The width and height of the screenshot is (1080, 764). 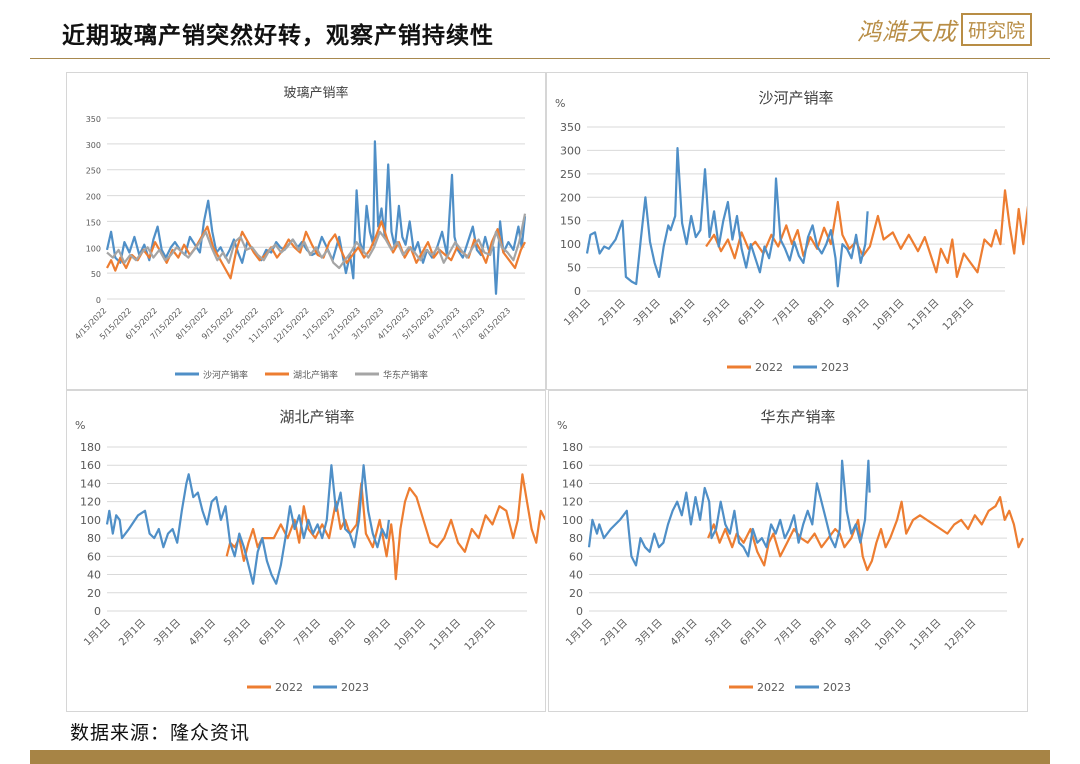 I want to click on y-tick-label: 160, so click(x=572, y=465).